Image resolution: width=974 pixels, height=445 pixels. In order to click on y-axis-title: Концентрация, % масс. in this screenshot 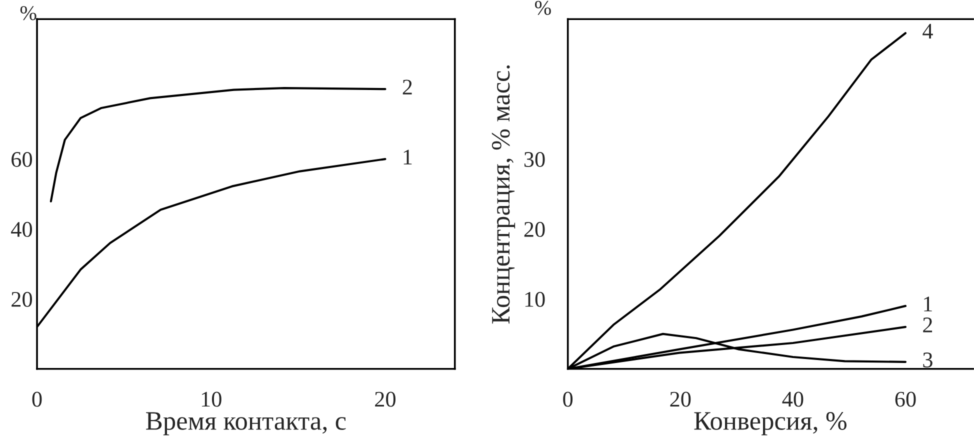, I will do `click(504, 194)`.